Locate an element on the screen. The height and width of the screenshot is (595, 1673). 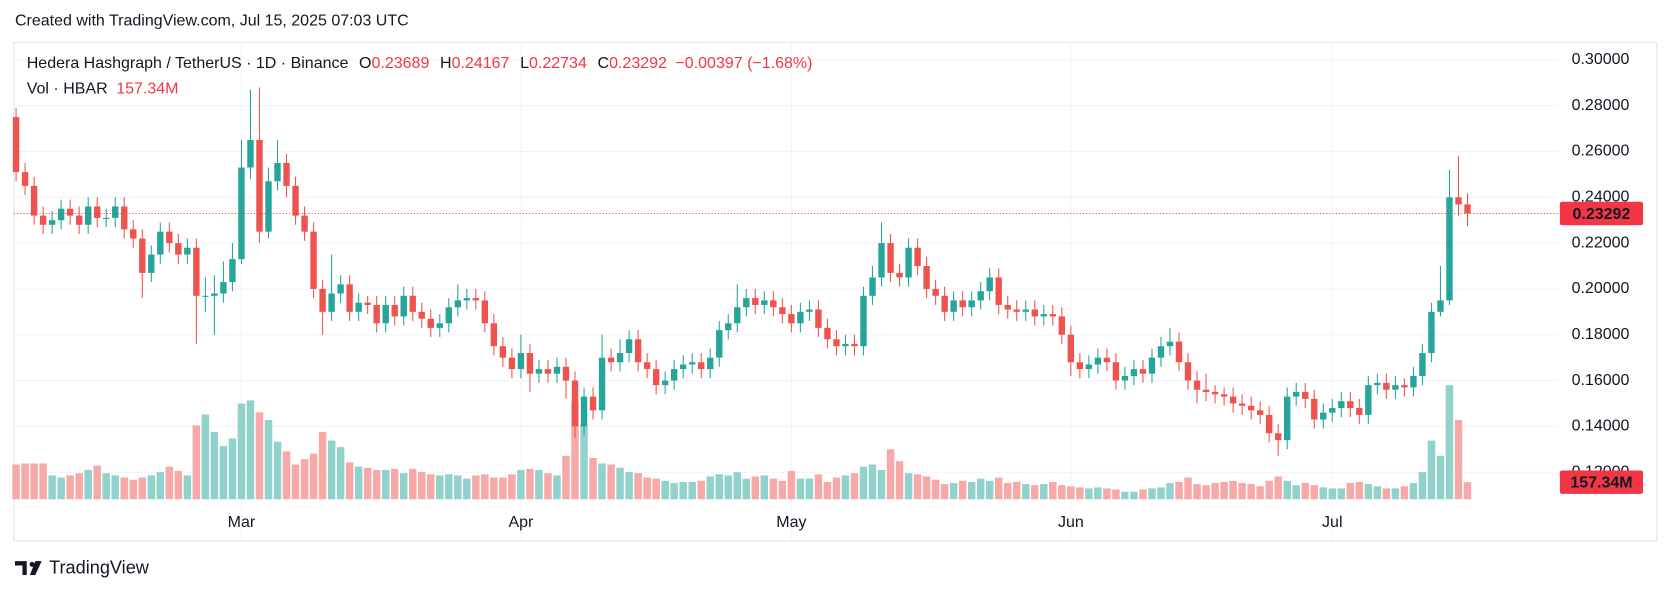
legend-h-value: 0.24167 is located at coordinates (481, 63).